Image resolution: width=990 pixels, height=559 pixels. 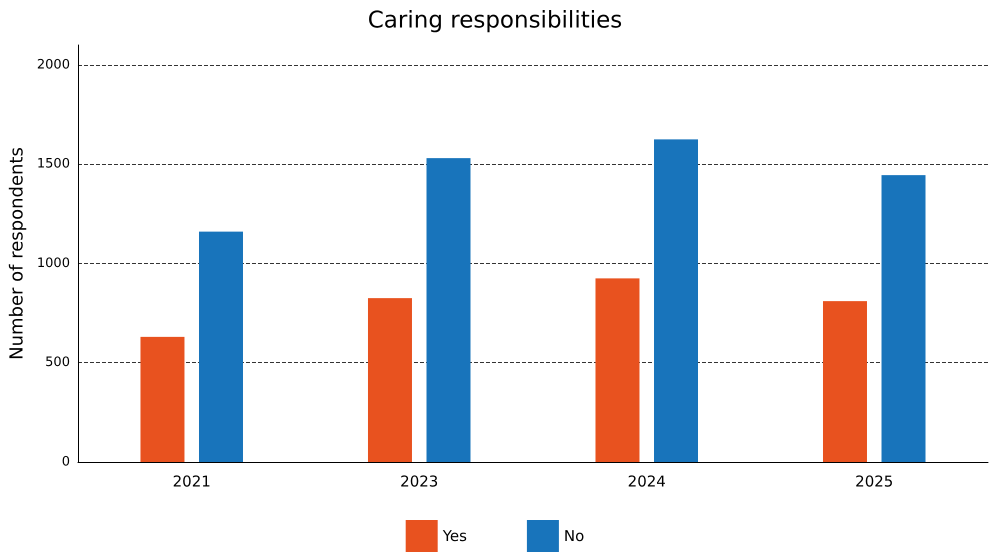 I want to click on y-tick-label: 0, so click(x=66, y=462).